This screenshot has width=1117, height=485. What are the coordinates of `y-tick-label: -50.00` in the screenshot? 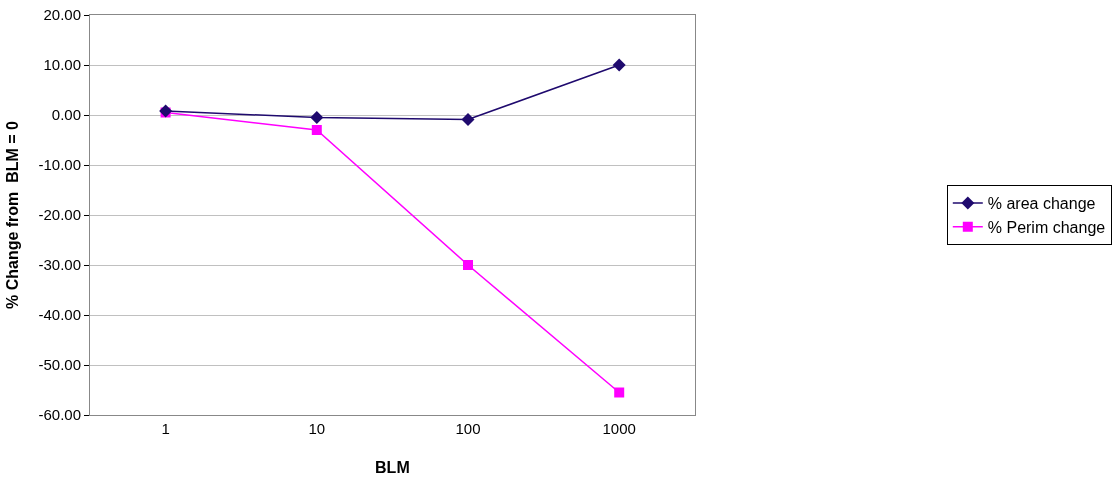 It's located at (59, 365).